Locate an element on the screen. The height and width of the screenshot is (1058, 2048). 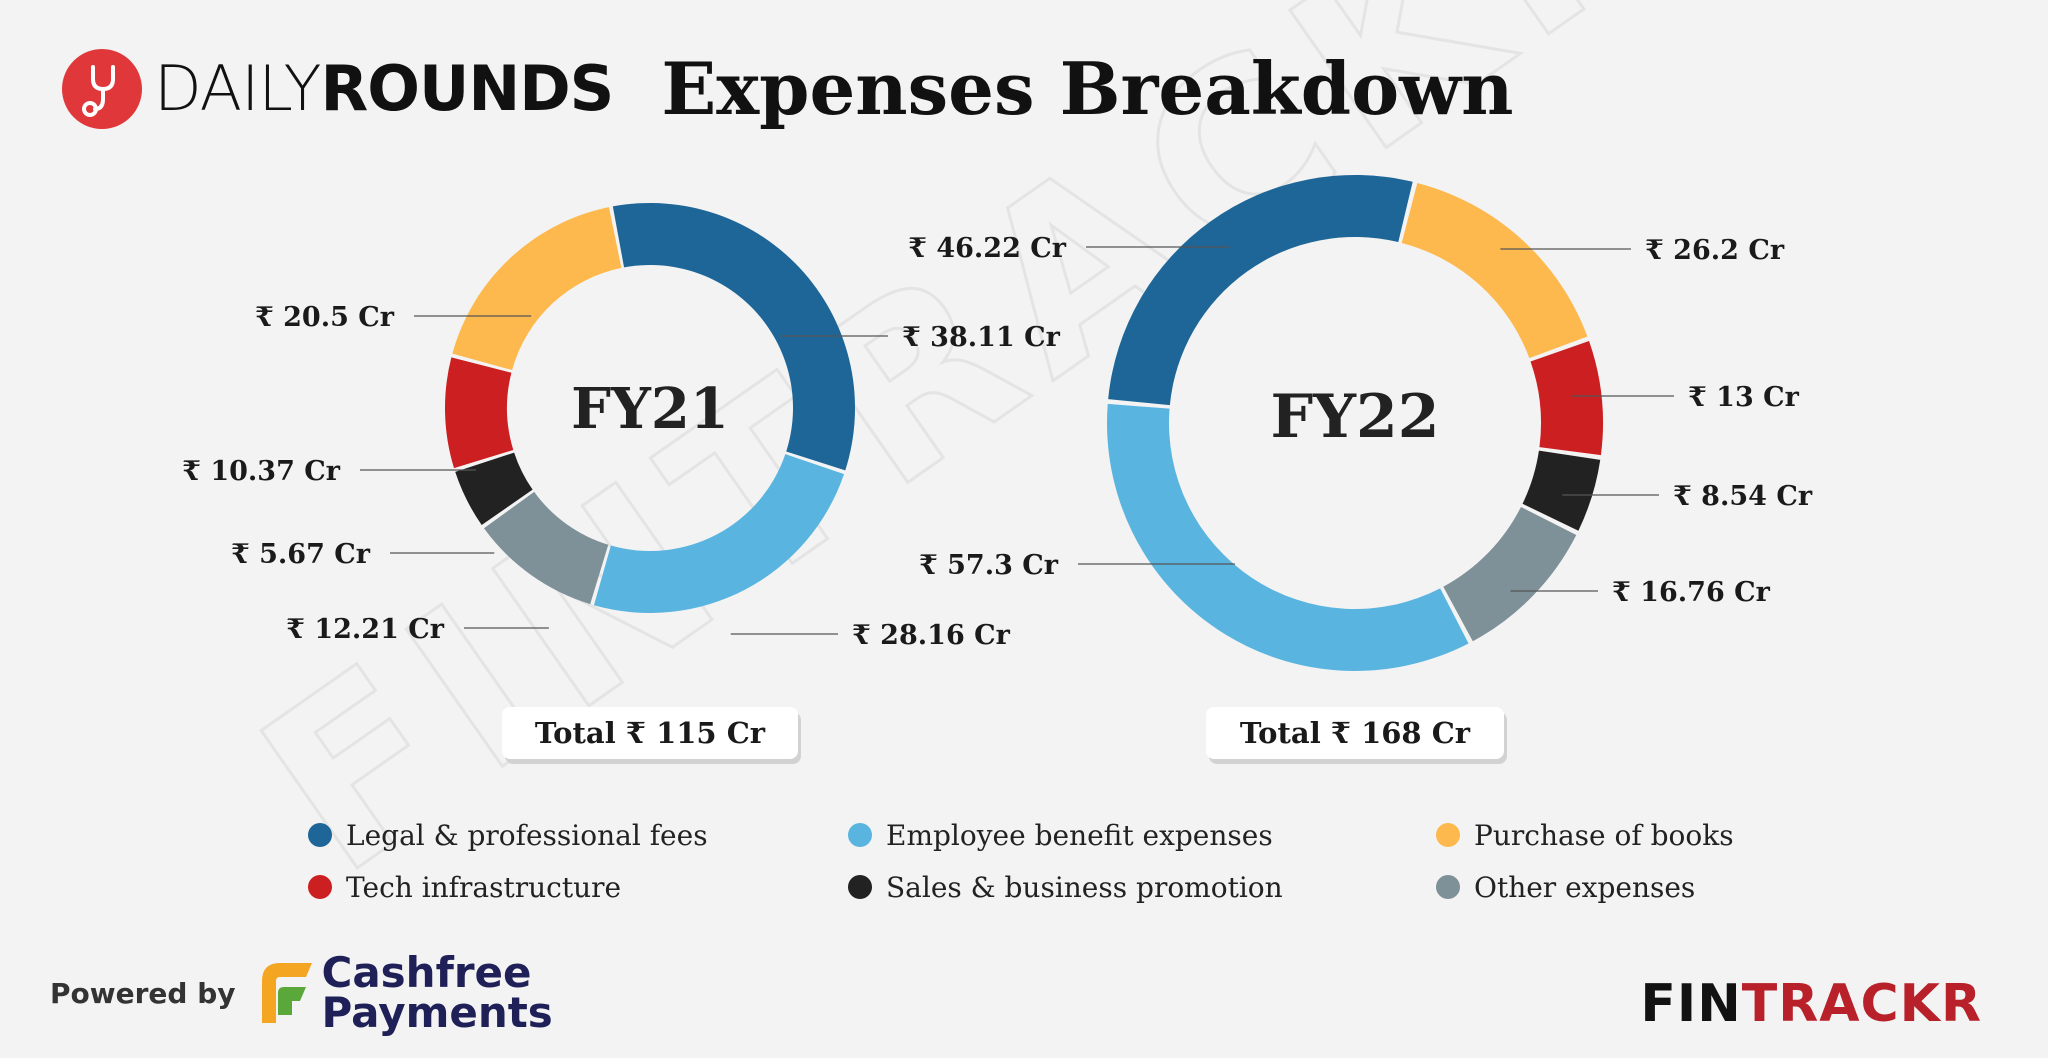
value-label-books: ₹ 26.2 Cr is located at coordinates (1715, 250).